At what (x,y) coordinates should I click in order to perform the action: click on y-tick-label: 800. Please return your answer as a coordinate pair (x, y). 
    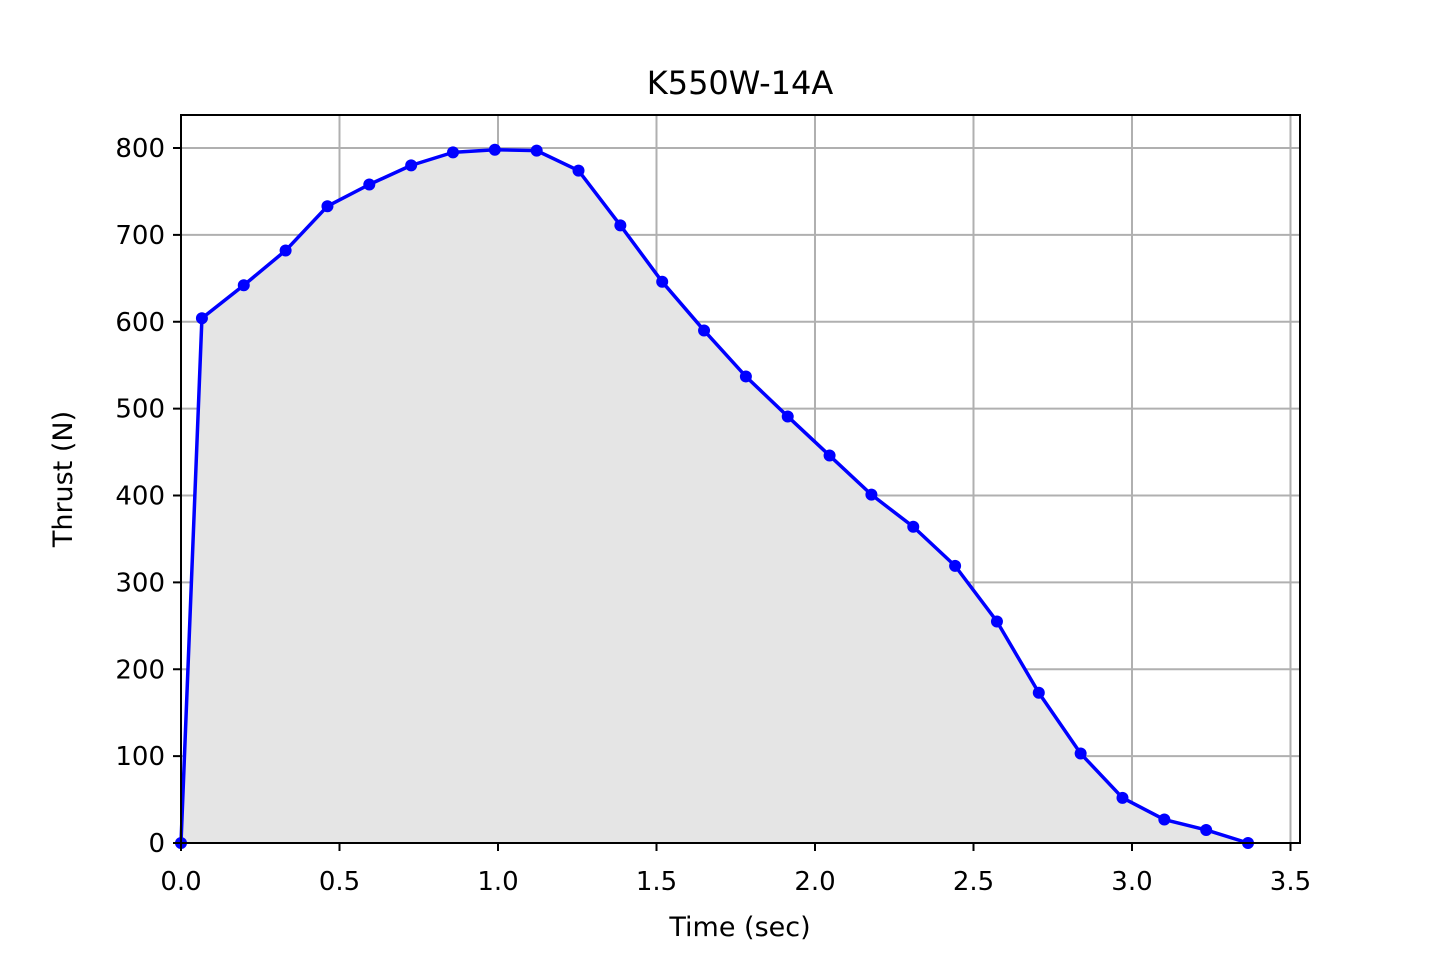
    Looking at the image, I should click on (140, 149).